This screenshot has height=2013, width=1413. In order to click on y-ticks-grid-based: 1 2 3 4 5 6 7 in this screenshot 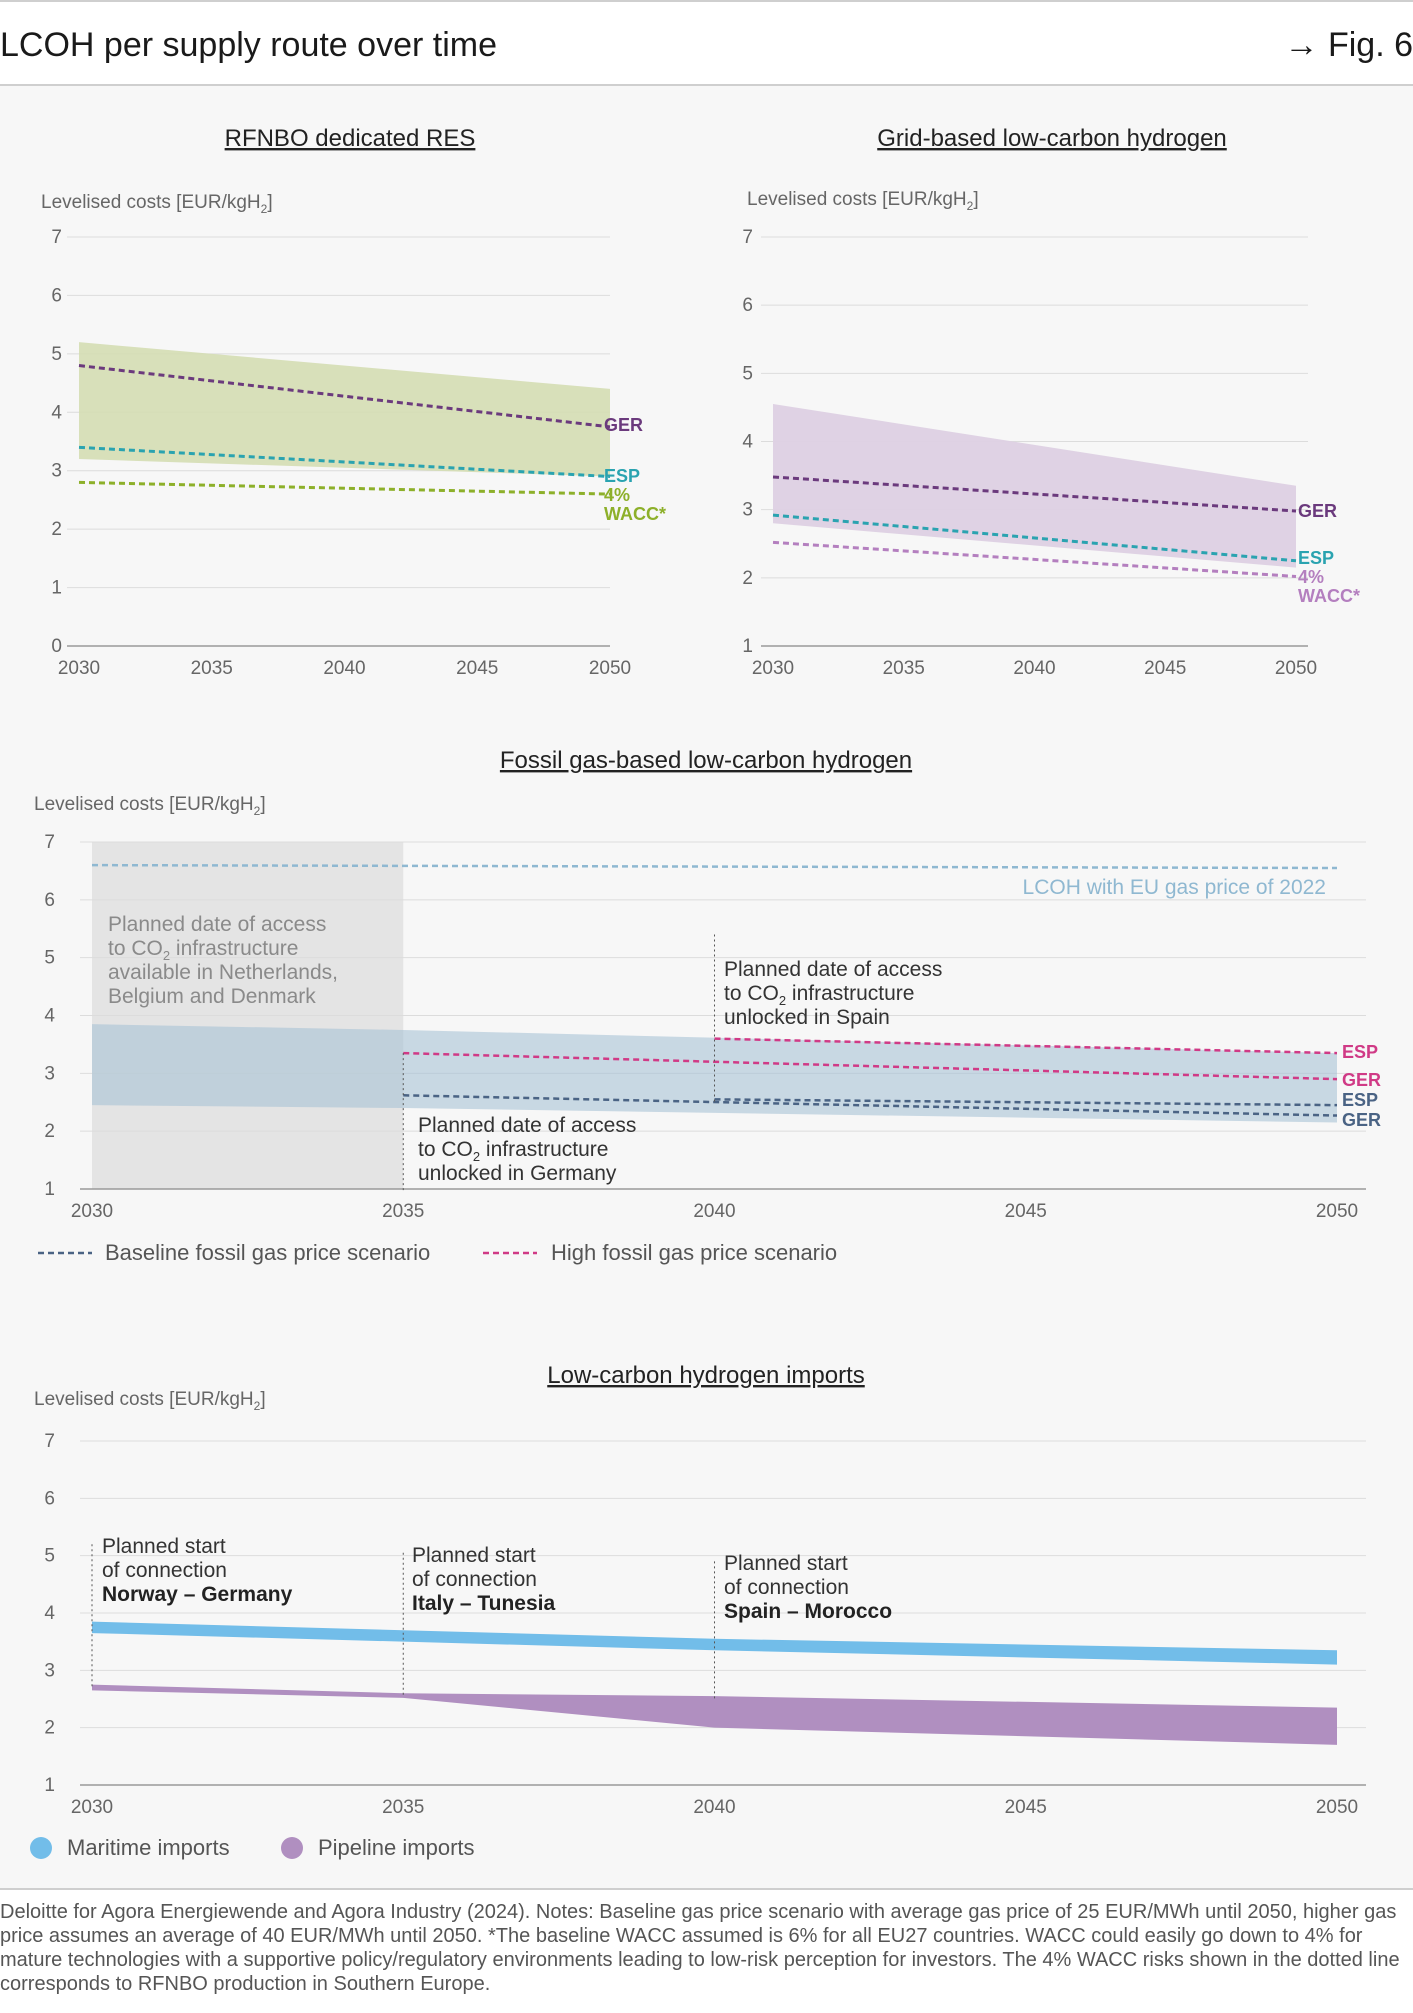, I will do `click(747, 442)`.